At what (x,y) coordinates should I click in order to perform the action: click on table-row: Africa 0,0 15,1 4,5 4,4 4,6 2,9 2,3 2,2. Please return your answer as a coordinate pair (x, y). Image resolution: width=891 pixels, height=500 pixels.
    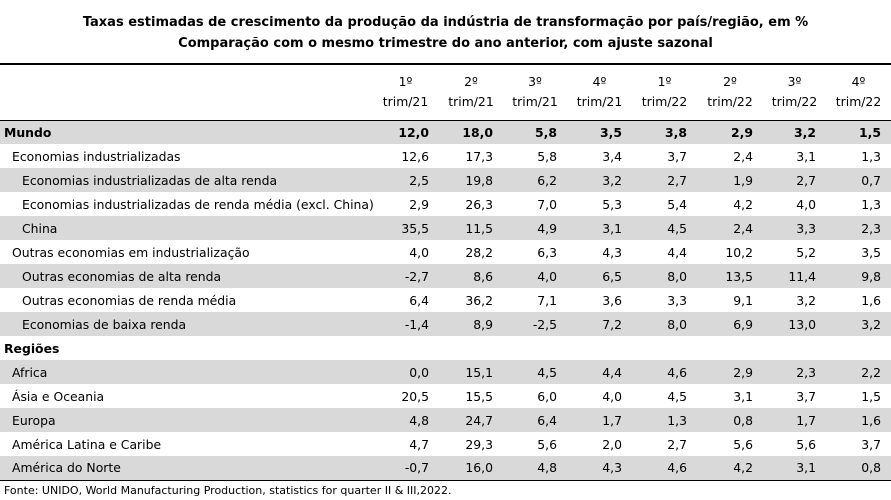
    Looking at the image, I should click on (445, 372).